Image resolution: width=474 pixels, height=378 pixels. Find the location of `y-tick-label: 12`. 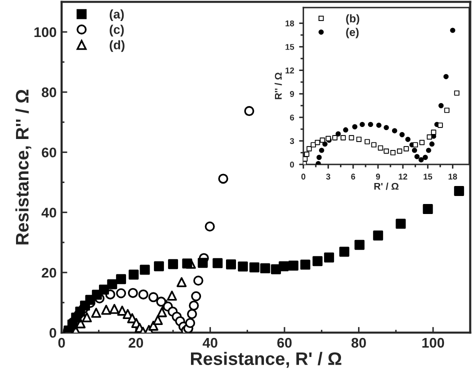

y-tick-label: 12 is located at coordinates (290, 71).